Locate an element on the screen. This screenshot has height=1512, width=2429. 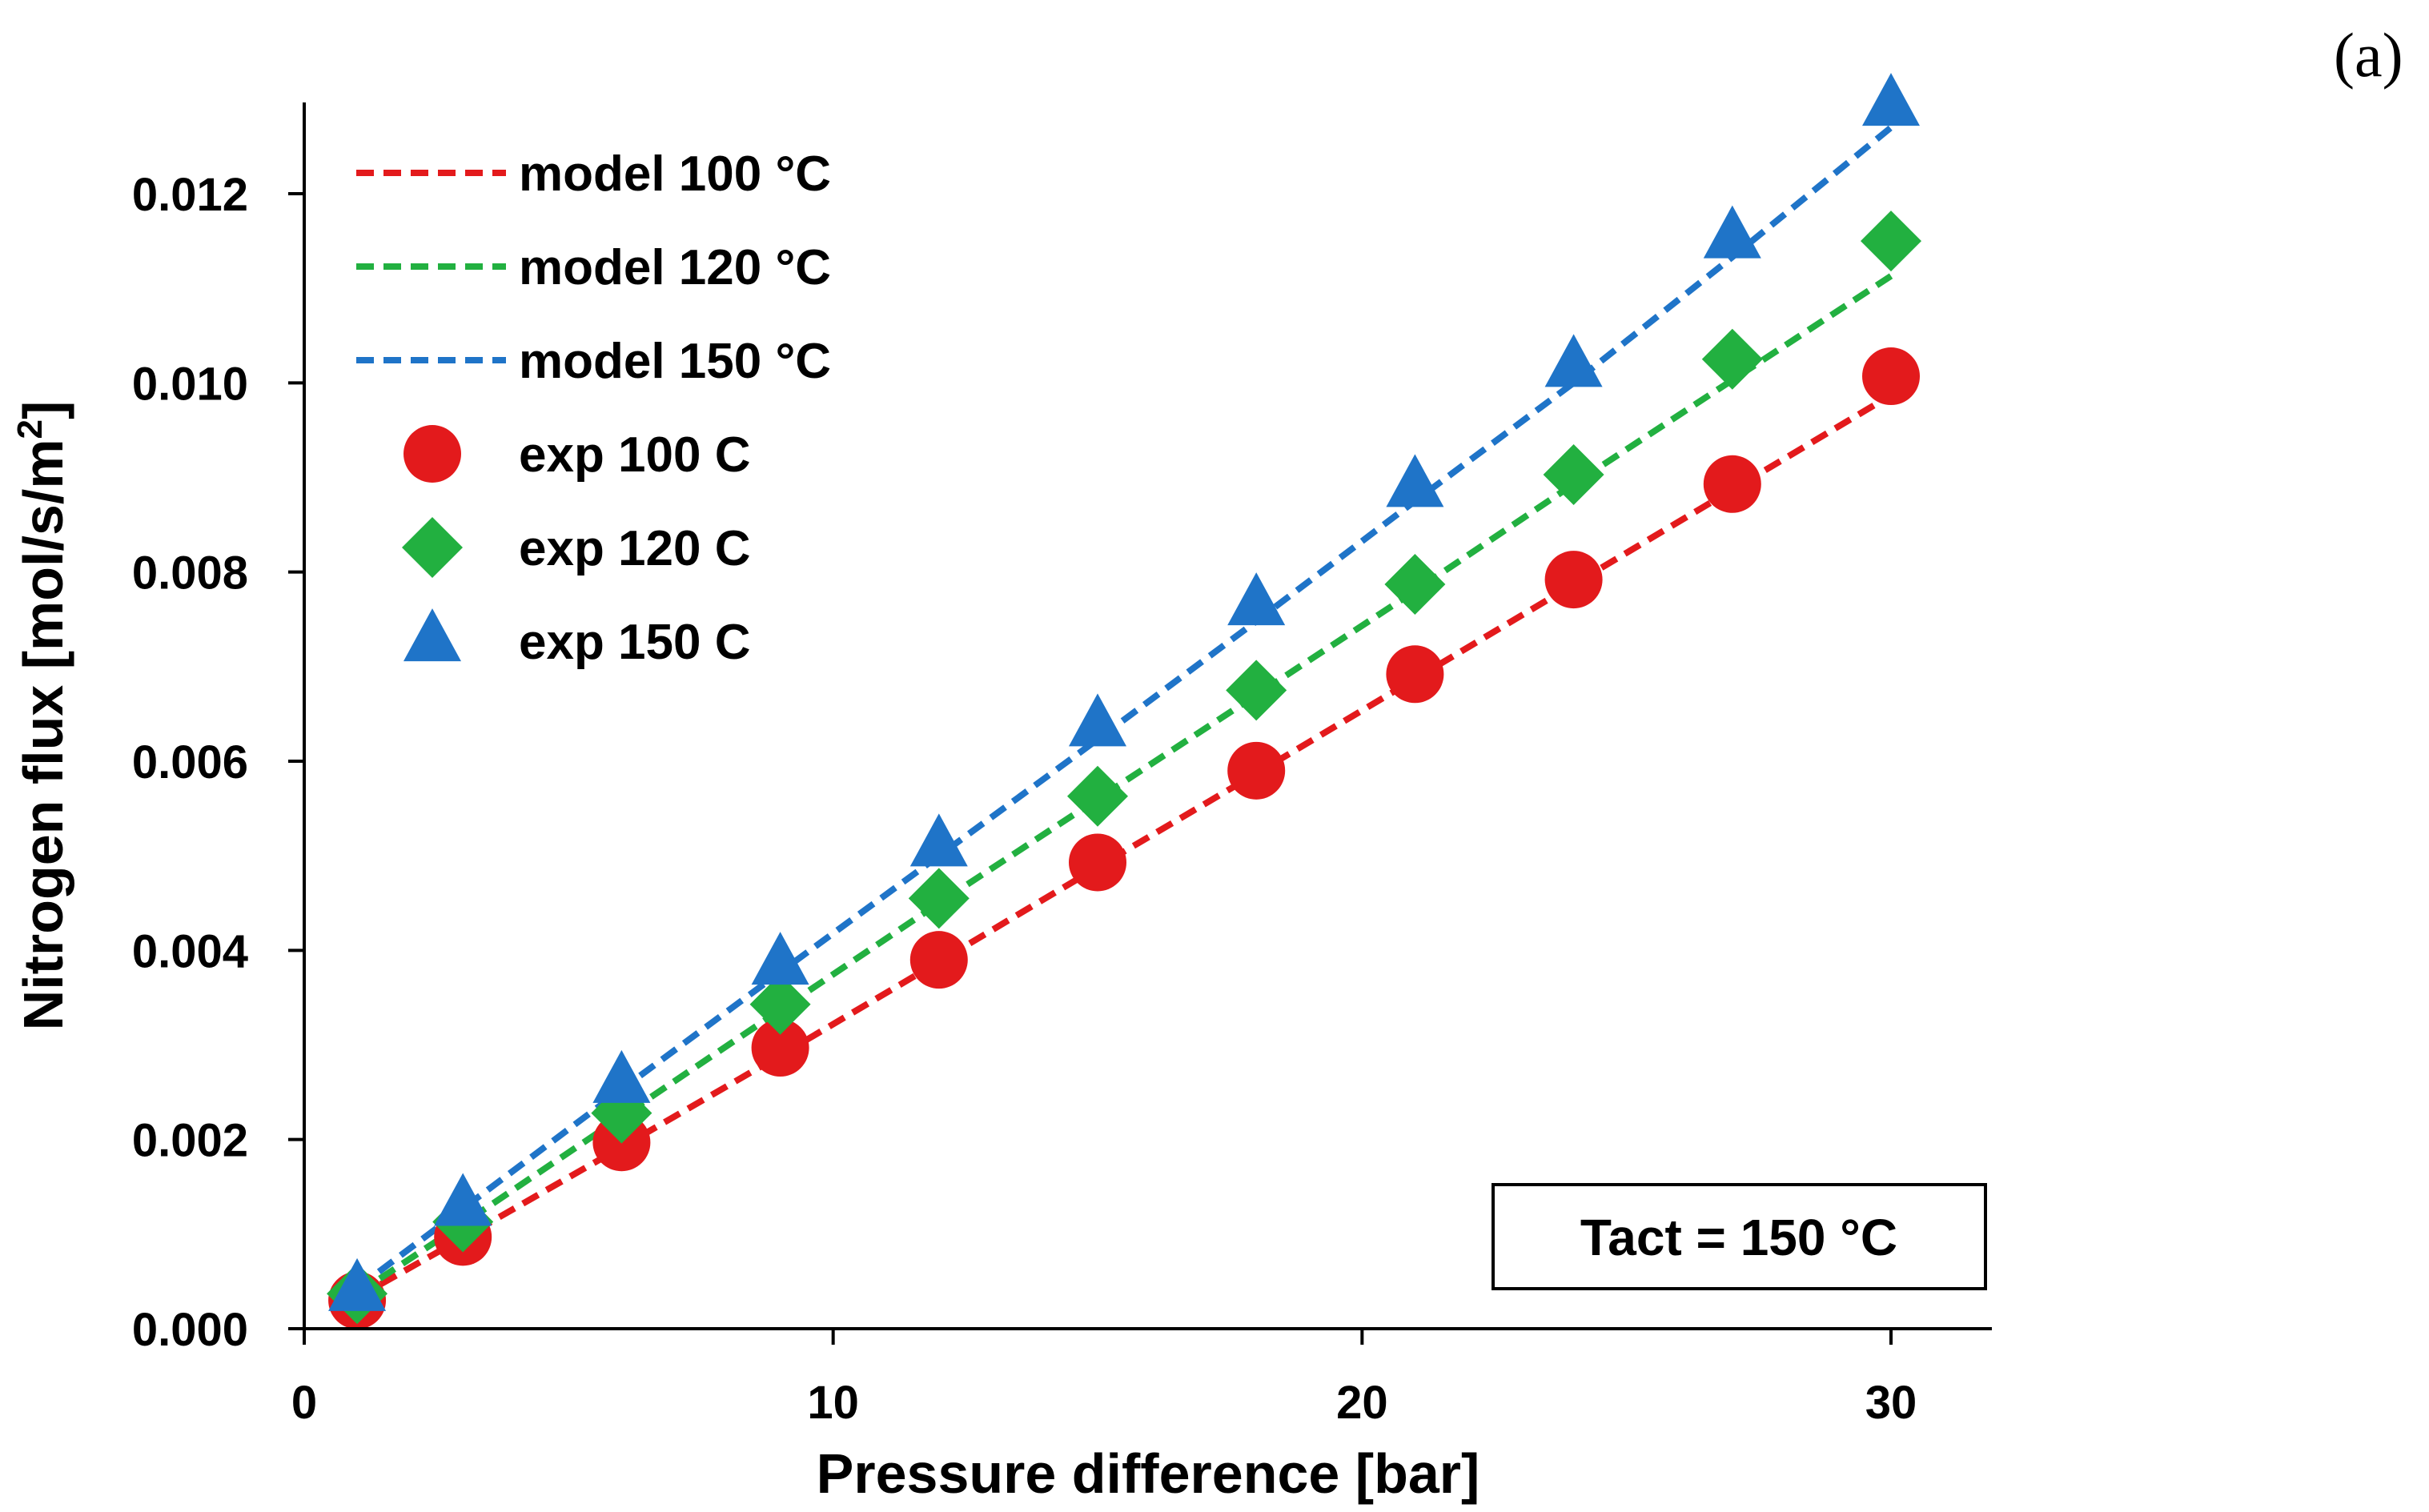
x-tick-label: 0 is located at coordinates (304, 1403).